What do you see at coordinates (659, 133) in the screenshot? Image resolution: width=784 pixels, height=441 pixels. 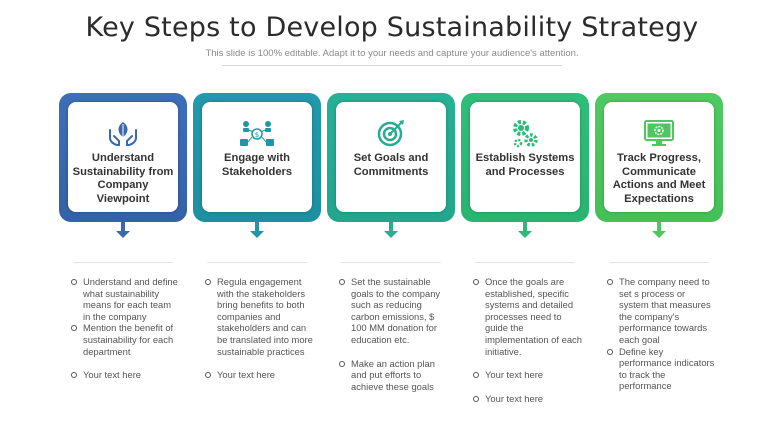 I see `monitor-progress-icon` at bounding box center [659, 133].